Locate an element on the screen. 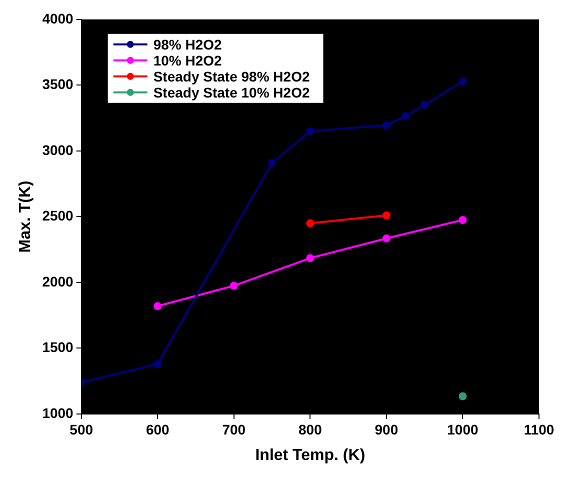 The width and height of the screenshot is (571, 481). y-tick-label: 1000 is located at coordinates (58, 412).